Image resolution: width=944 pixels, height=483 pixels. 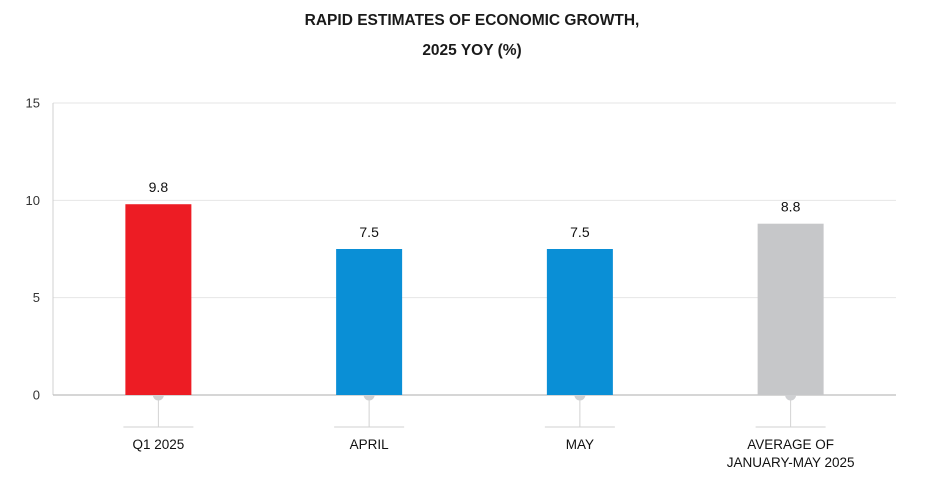 What do you see at coordinates (791, 462) in the screenshot?
I see `x-tick-label: JANUARY-MAY 2025` at bounding box center [791, 462].